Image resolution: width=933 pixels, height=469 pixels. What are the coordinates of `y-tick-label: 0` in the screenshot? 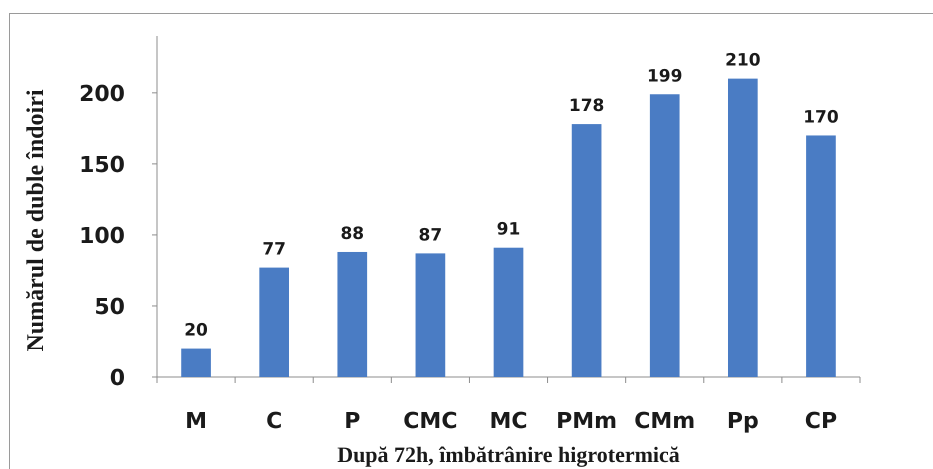 It's located at (117, 378).